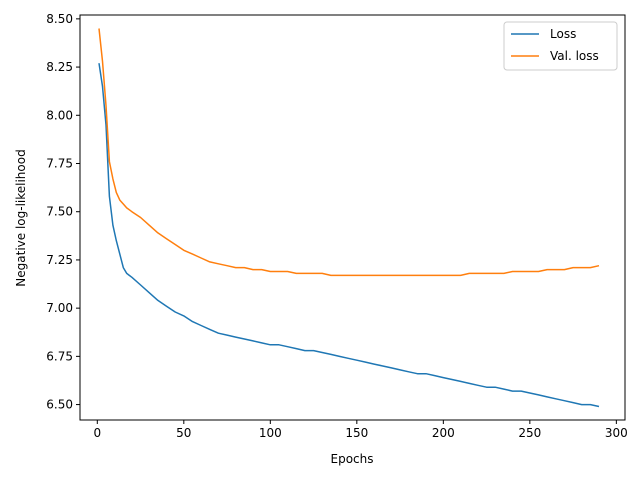  Describe the element at coordinates (270, 433) in the screenshot. I see `x-tick-label: 100` at that location.